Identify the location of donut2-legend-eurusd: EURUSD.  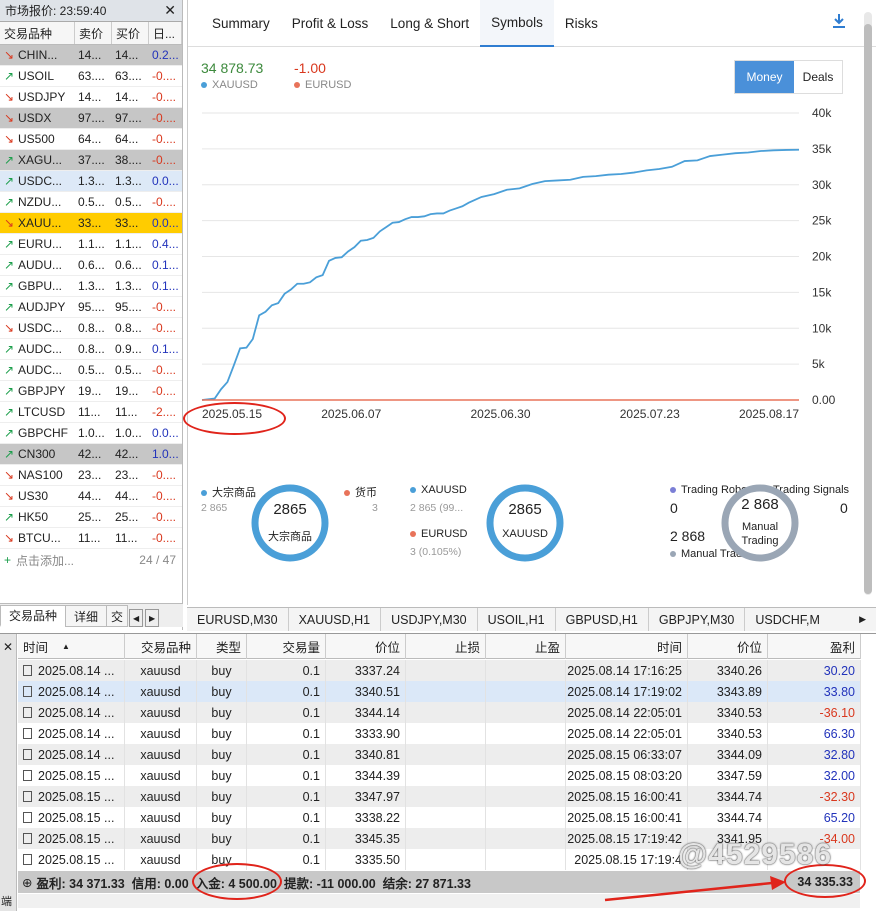
(438, 534).